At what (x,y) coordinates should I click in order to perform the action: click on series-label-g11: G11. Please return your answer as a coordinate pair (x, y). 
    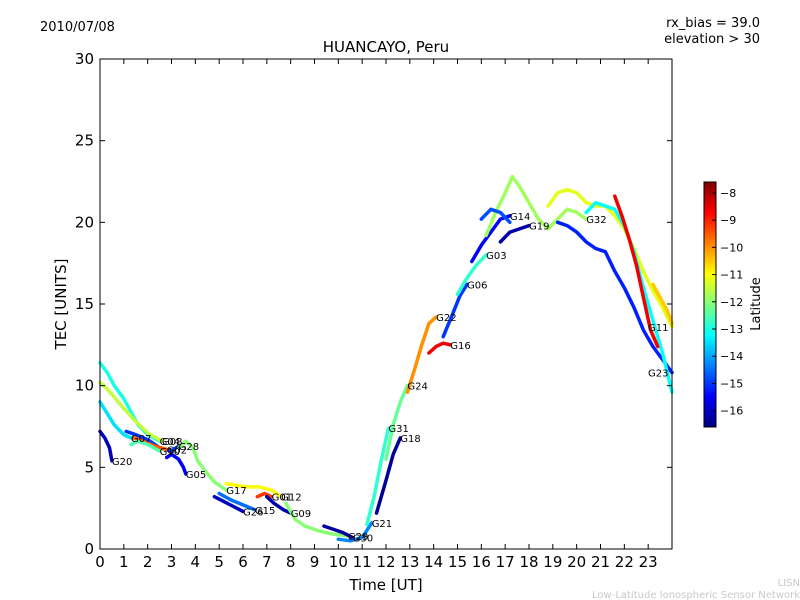
    Looking at the image, I should click on (658, 328).